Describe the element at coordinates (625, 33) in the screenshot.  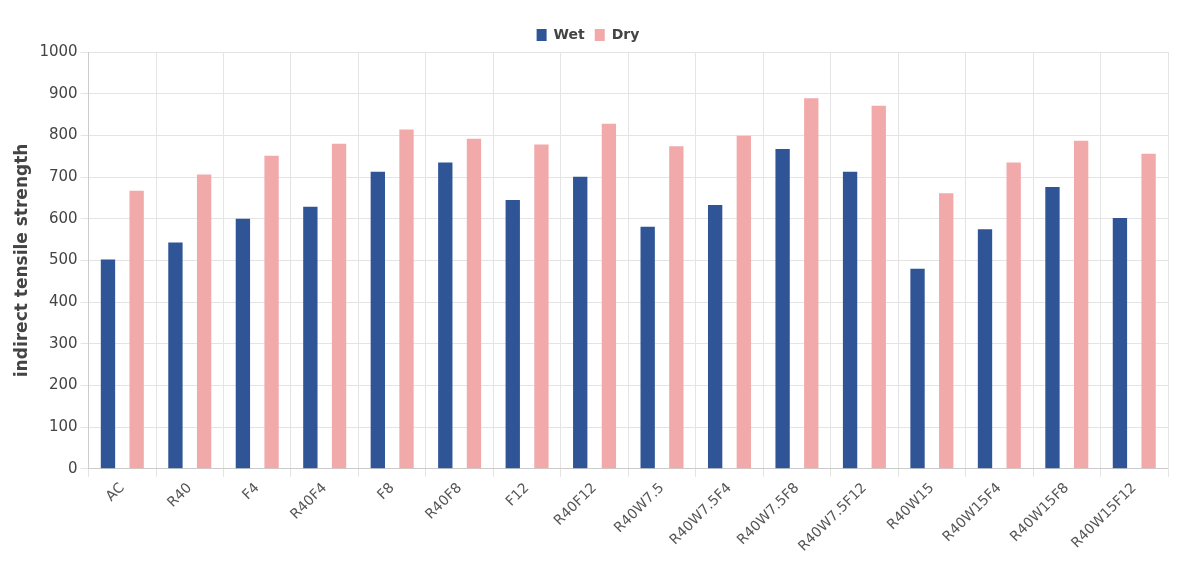
I see `legend-label: Dry` at that location.